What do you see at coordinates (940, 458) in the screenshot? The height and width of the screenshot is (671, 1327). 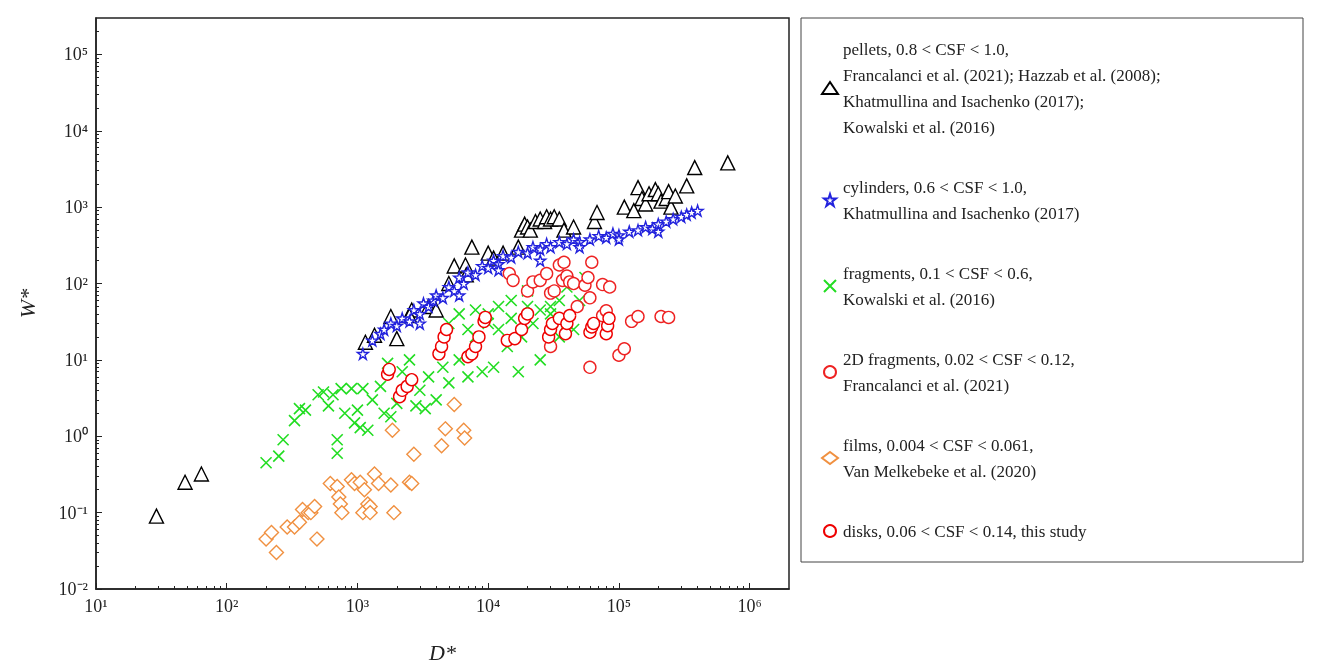 I see `legend-label: films, 0.004 < CSF < 0.061, Van Melkebeke et al. (2020)` at bounding box center [940, 458].